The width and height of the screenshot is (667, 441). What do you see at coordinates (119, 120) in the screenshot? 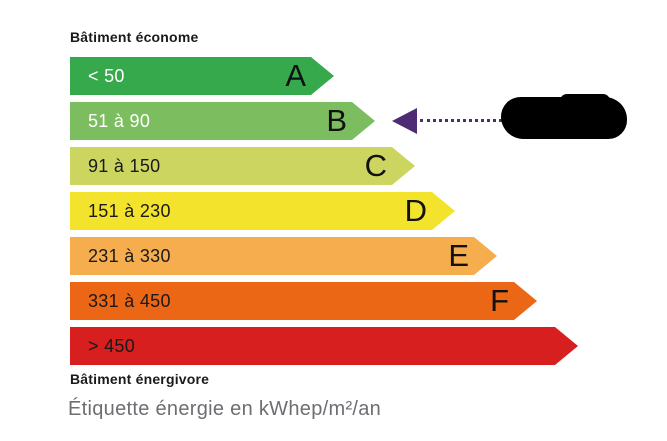
I see `energy-range-label-b: 51 à 90` at bounding box center [119, 120].